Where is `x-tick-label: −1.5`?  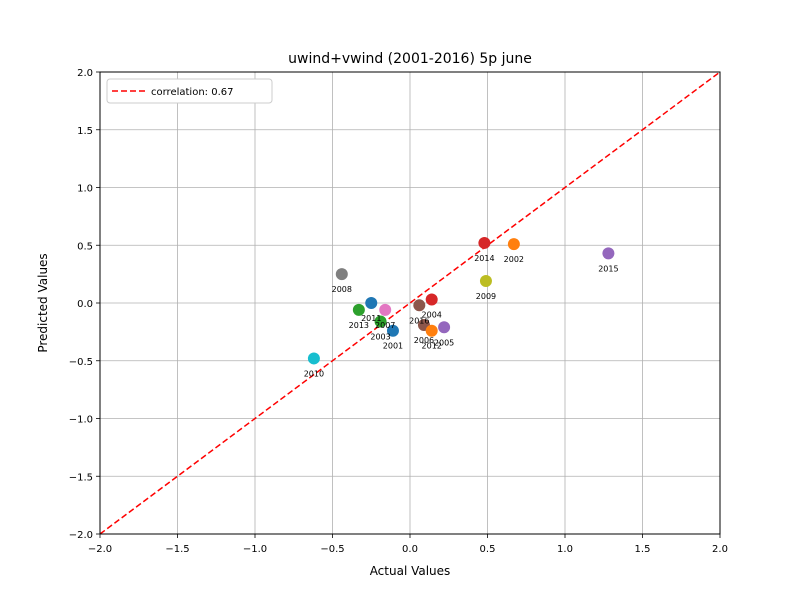
x-tick-label: −1.5 is located at coordinates (177, 549).